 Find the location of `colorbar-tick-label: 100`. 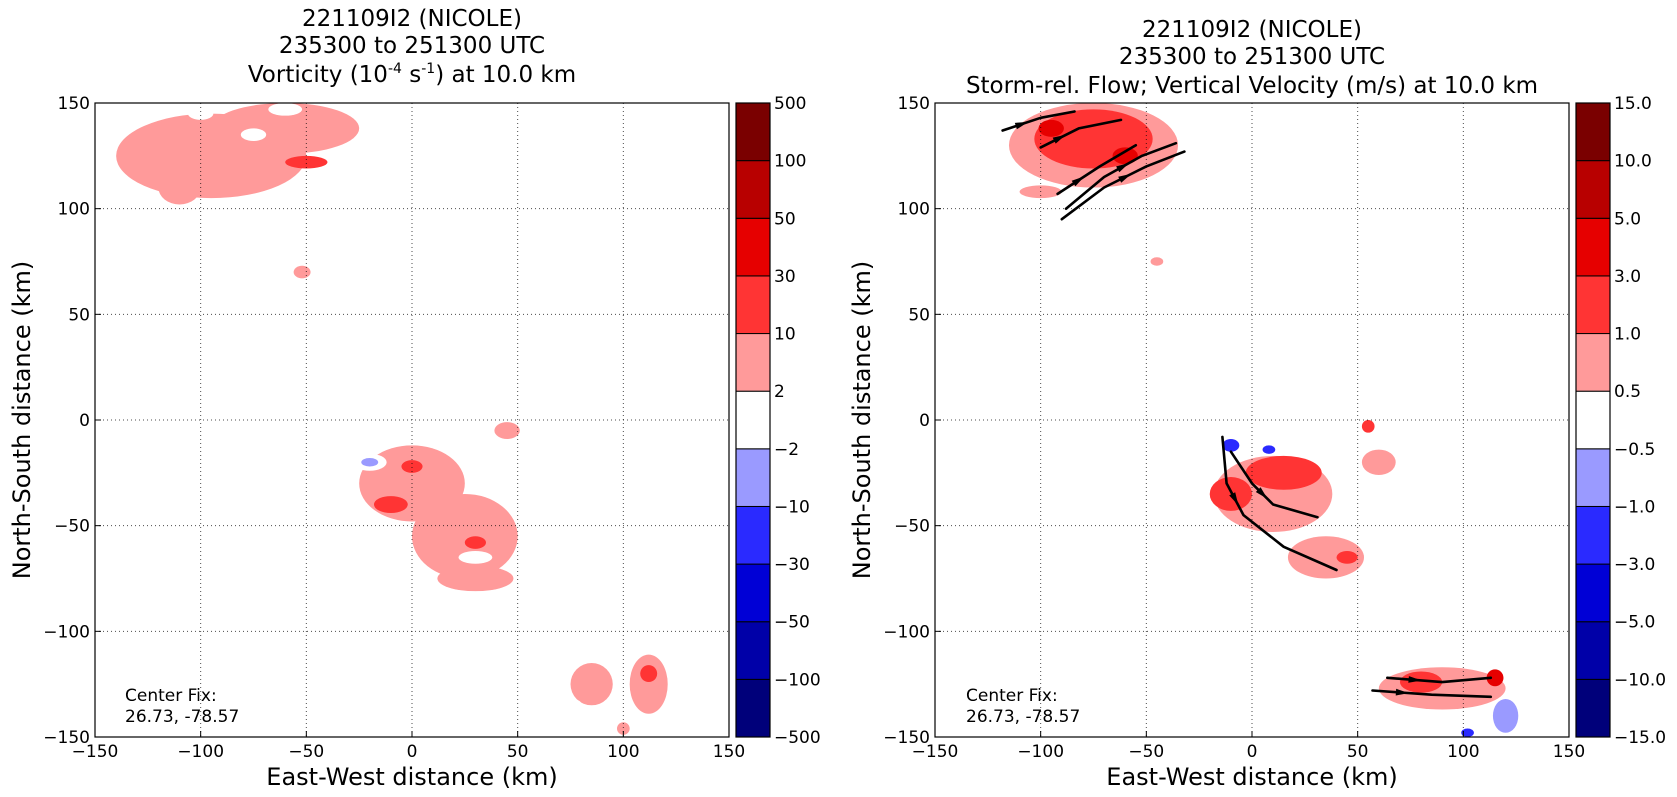

colorbar-tick-label: 100 is located at coordinates (790, 162).